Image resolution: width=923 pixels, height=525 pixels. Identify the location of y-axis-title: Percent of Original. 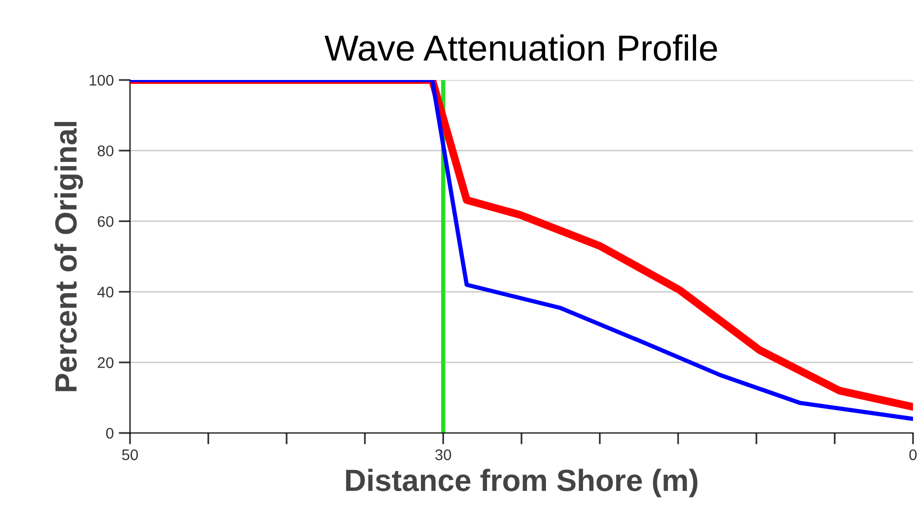
(68, 257).